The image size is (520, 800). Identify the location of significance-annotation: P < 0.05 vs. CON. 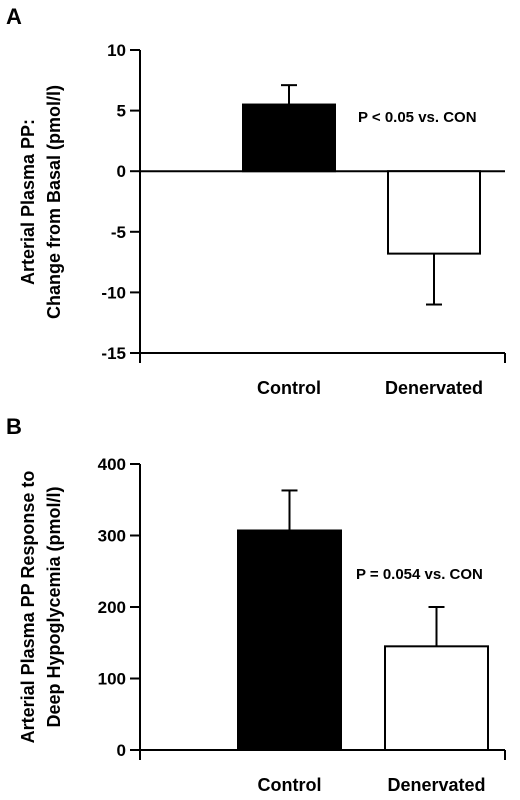
(417, 117).